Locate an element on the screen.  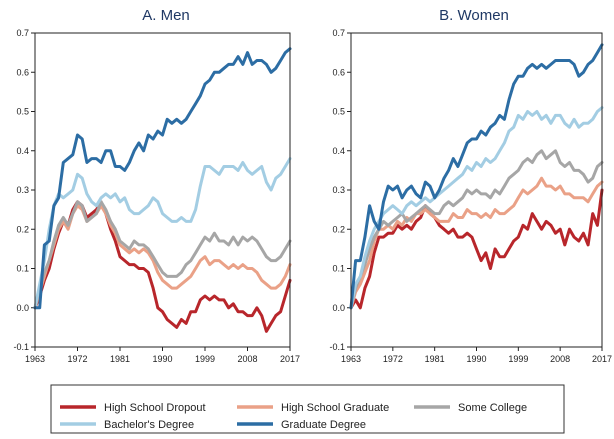
legend-box is located at coordinates (307, 409).